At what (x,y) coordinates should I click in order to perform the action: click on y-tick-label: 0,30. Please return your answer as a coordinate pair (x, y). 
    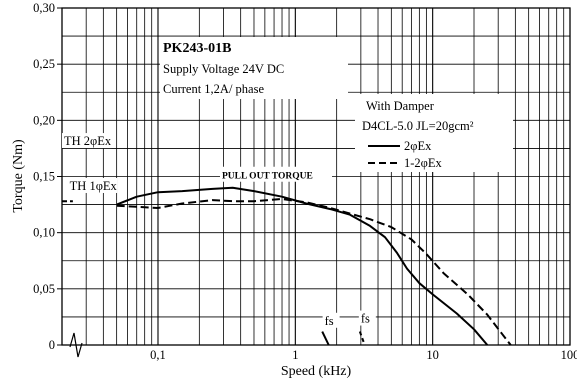
    Looking at the image, I should click on (44, 8).